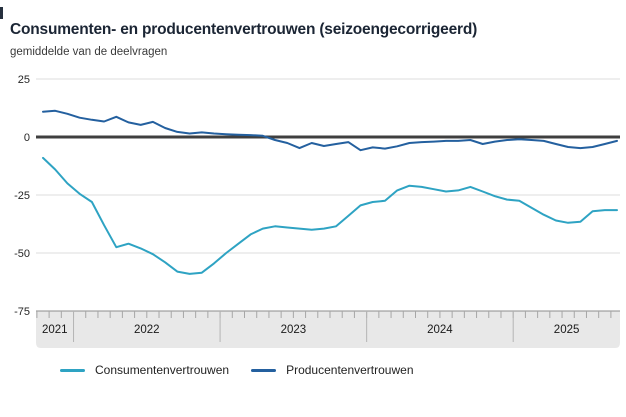  I want to click on legend-item-consumentenvertrouwen: Consumentenvertrouwen, so click(144, 370).